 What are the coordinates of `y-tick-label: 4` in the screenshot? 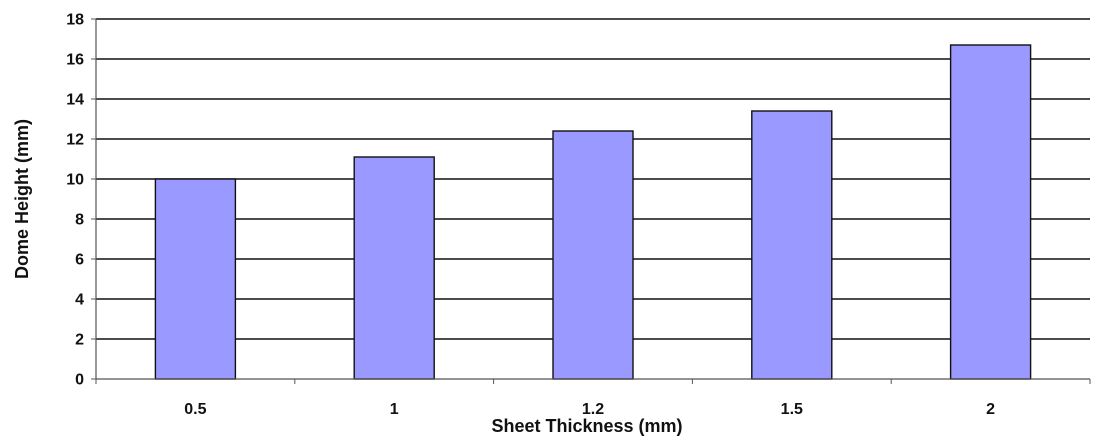 It's located at (79, 300).